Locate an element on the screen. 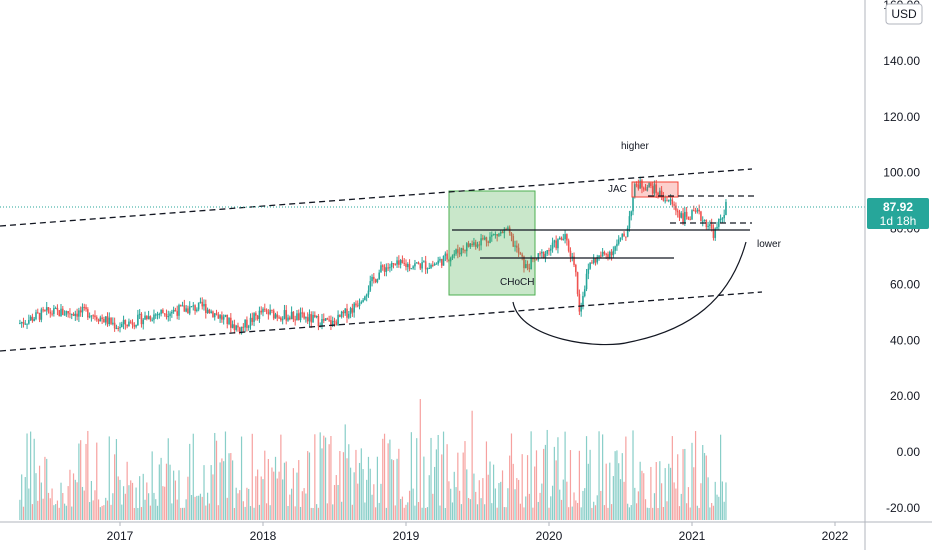 The height and width of the screenshot is (550, 932). red-zone is located at coordinates (655, 189).